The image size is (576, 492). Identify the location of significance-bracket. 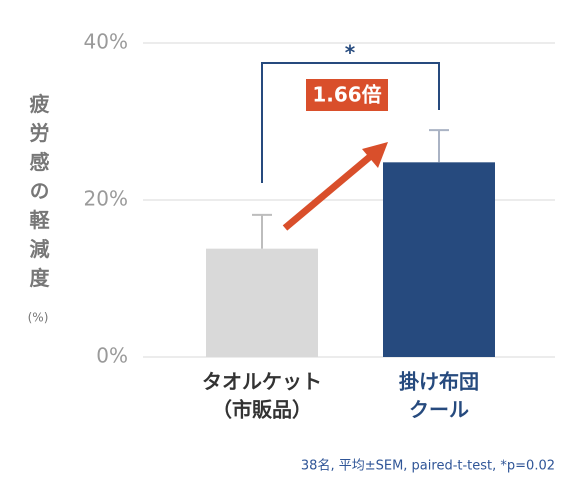
(350, 122).